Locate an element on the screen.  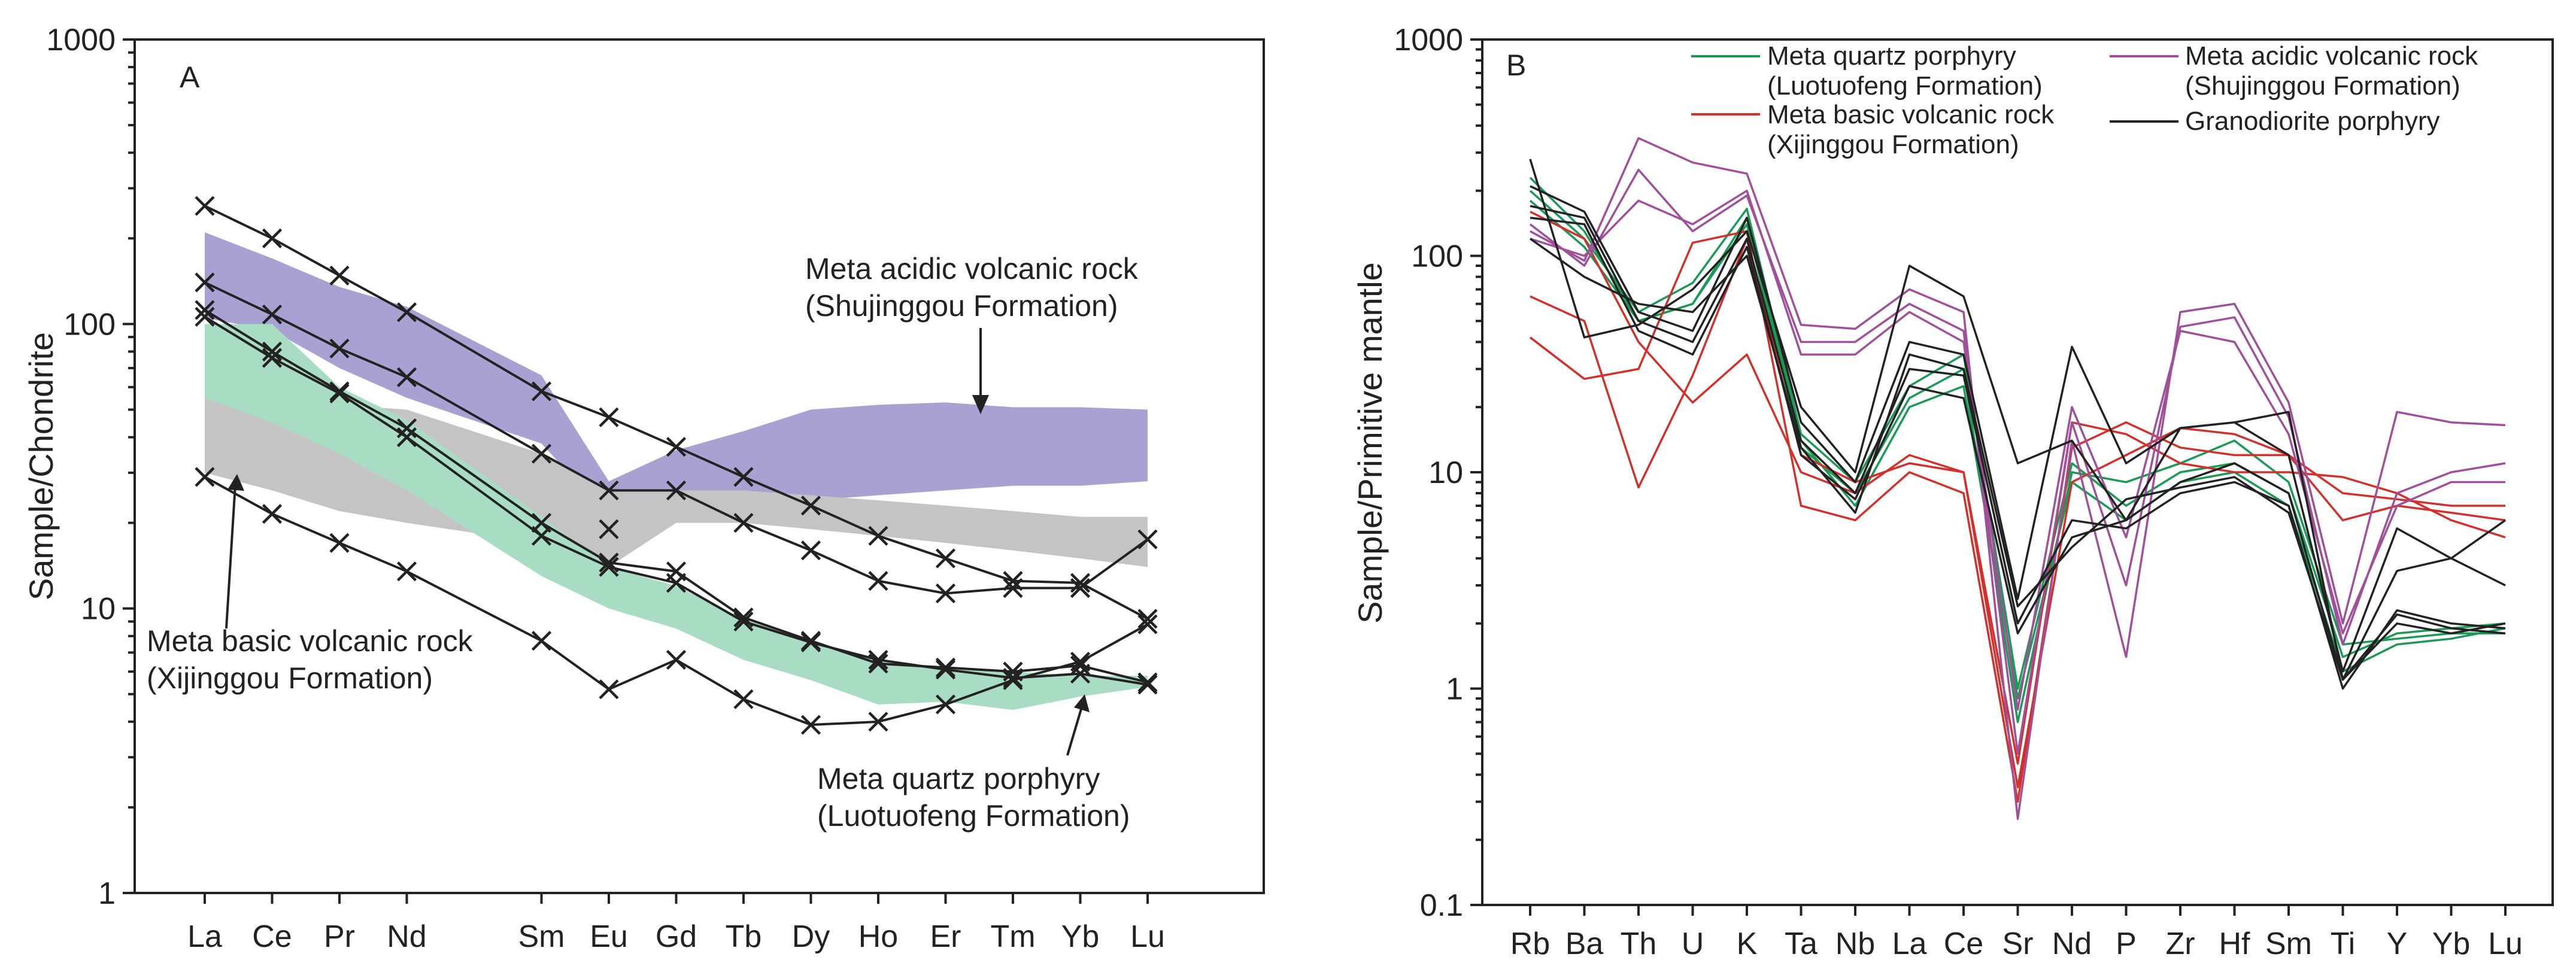
panel-a-xtick-label-la: La is located at coordinates (204, 936).